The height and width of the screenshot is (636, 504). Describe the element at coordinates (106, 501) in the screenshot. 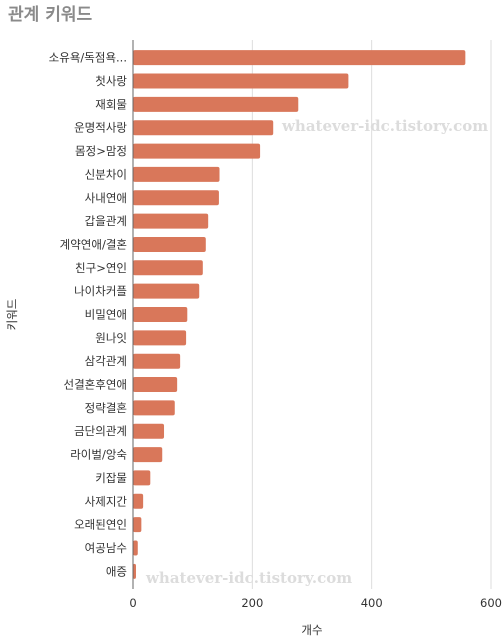

I see `category-label: 사제지간` at that location.